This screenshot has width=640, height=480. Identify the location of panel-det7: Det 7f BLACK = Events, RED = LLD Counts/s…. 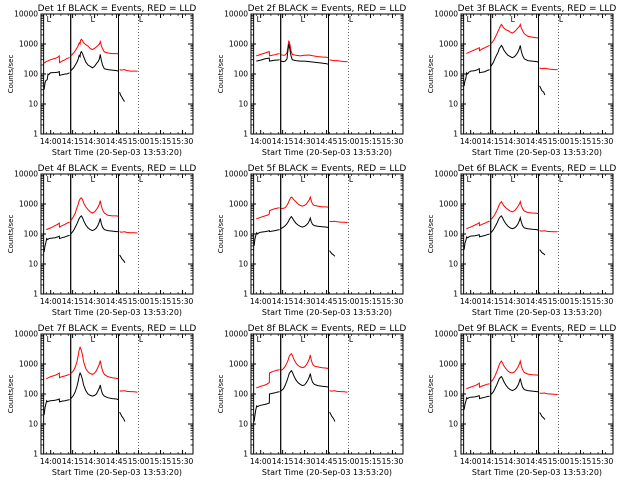
(101, 400).